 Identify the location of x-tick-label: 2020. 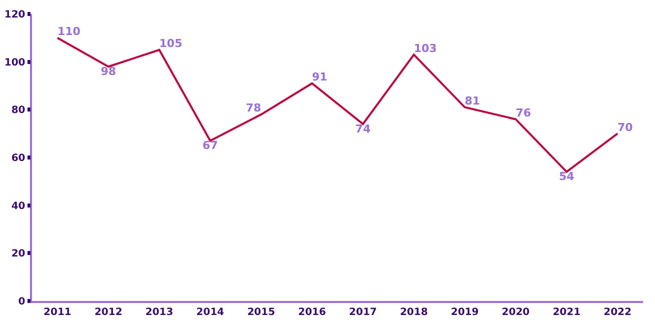
(516, 312).